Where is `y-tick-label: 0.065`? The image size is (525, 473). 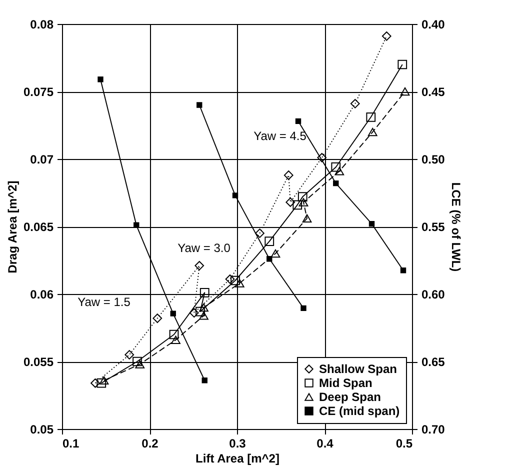
y-tick-label: 0.065 is located at coordinates (38, 227).